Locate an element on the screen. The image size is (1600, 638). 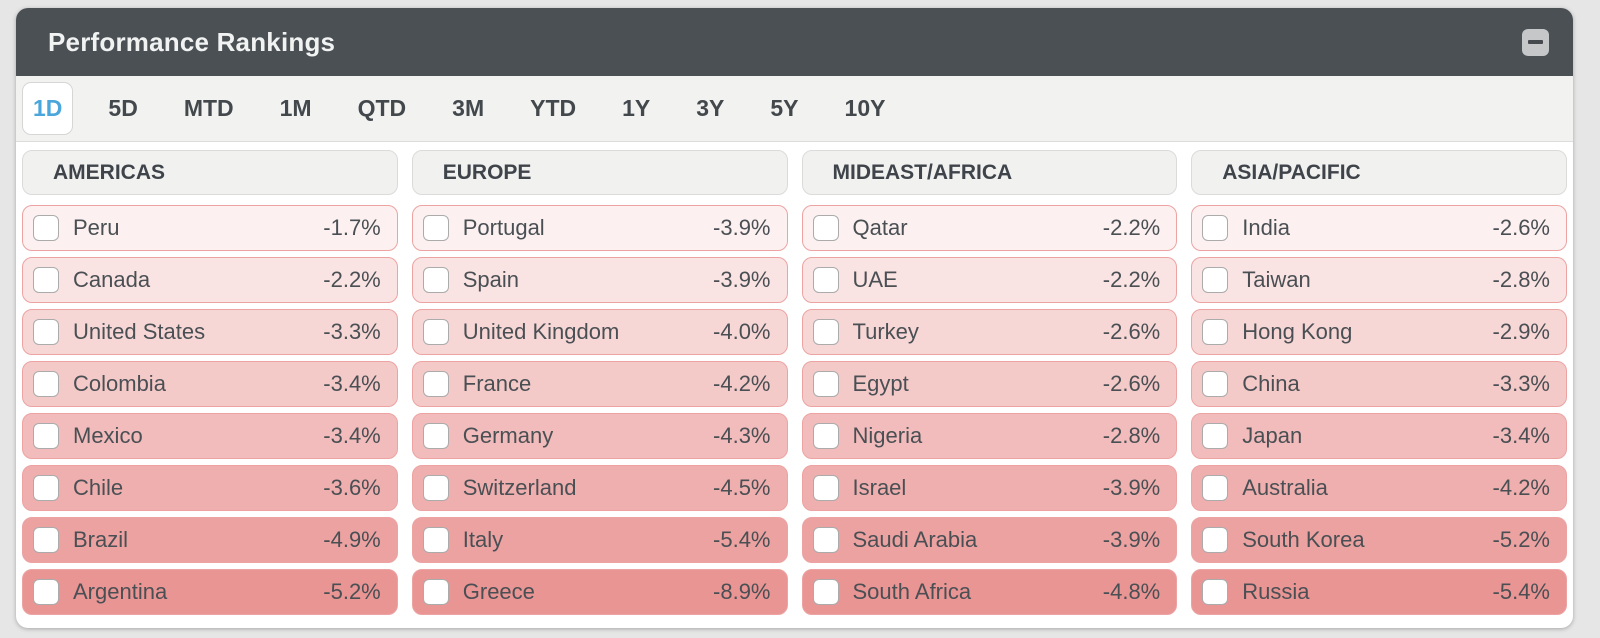
period-tab-1m: 1M is located at coordinates (296, 108).